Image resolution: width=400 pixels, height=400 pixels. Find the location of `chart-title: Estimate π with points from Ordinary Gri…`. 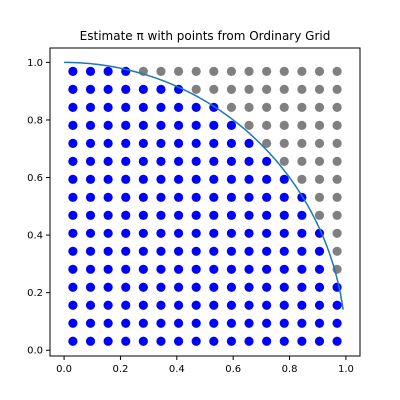

chart-title: Estimate π with points from Ordinary Gri… is located at coordinates (205, 36).